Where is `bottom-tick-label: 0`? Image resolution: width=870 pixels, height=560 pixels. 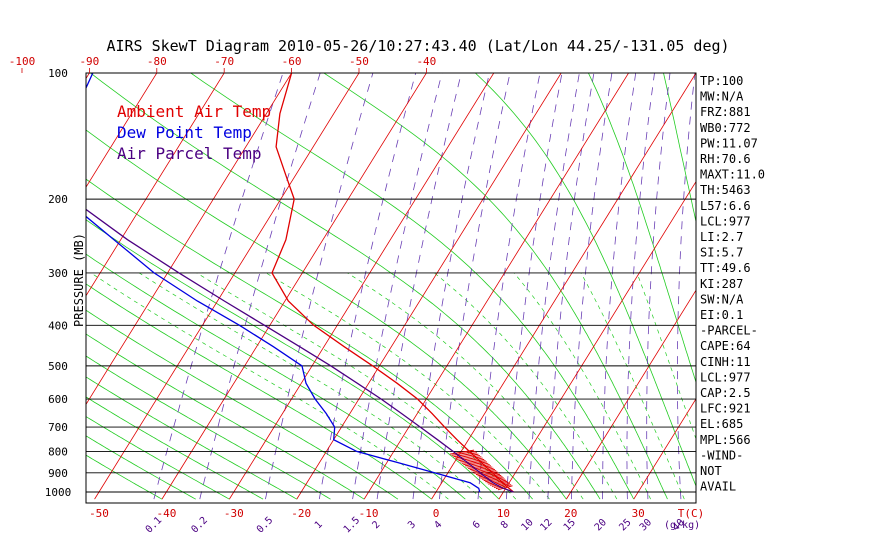 bottom-tick-label: 0 is located at coordinates (436, 513).